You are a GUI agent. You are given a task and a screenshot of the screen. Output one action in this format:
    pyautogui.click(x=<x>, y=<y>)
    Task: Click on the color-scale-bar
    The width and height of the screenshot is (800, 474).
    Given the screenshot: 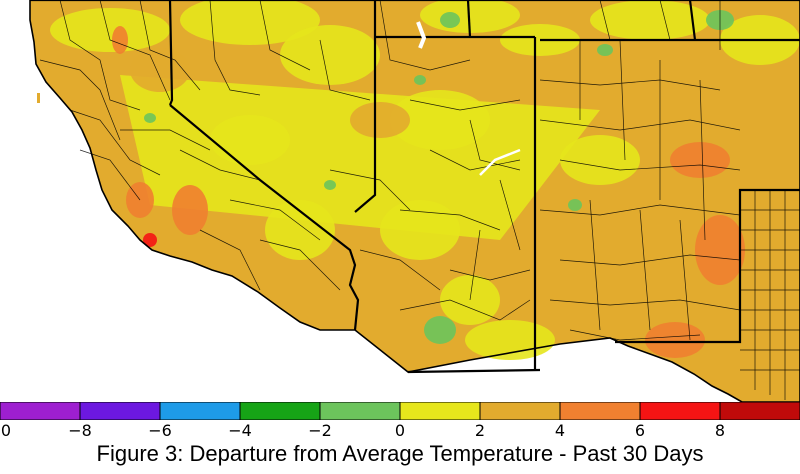 What is the action you would take?
    pyautogui.click(x=400, y=411)
    